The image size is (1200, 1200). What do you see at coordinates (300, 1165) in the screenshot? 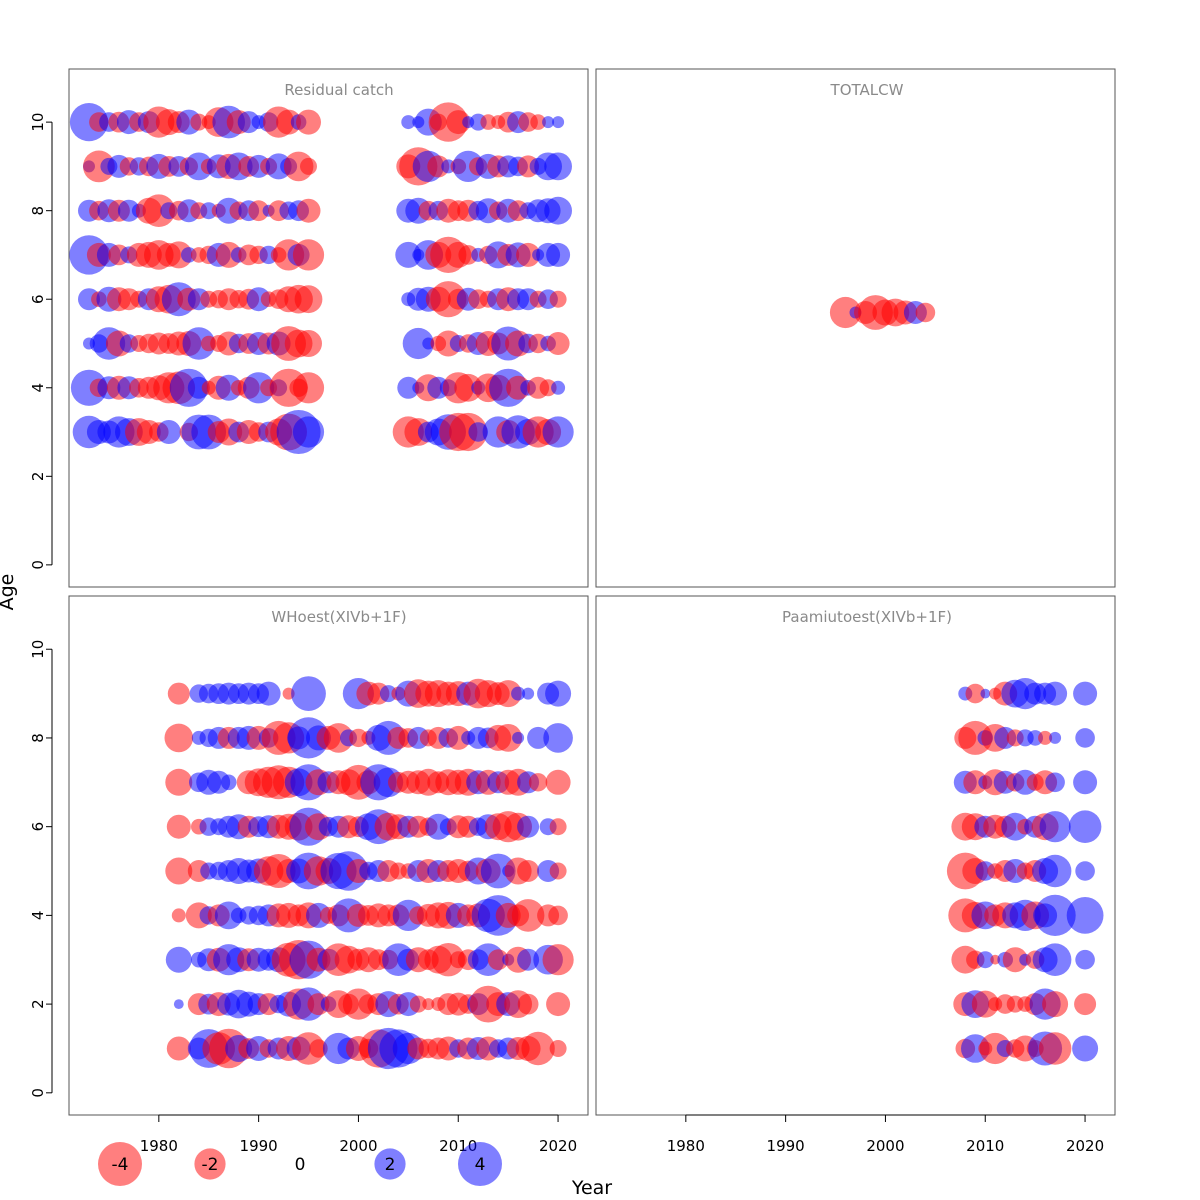
I see `legend-label: 0` at bounding box center [300, 1165].